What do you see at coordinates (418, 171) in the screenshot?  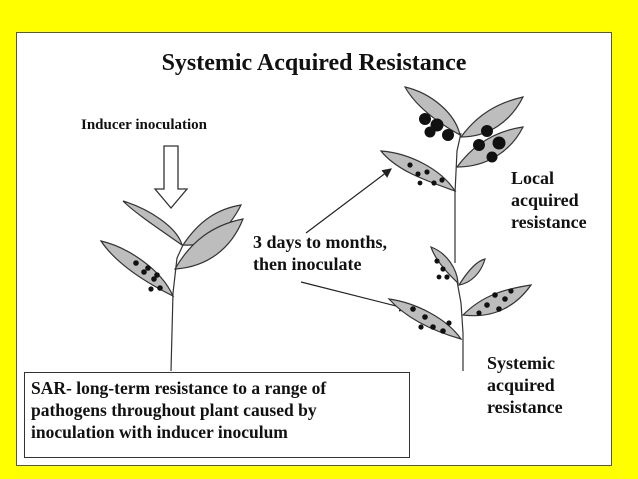 I see `leaf-upper-left` at bounding box center [418, 171].